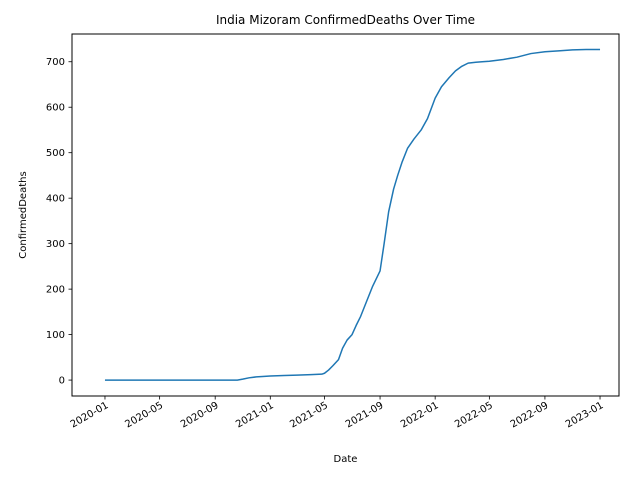 This screenshot has height=480, width=640. Describe the element at coordinates (474, 415) in the screenshot. I see `x-tick-label: 2022-05` at that location.